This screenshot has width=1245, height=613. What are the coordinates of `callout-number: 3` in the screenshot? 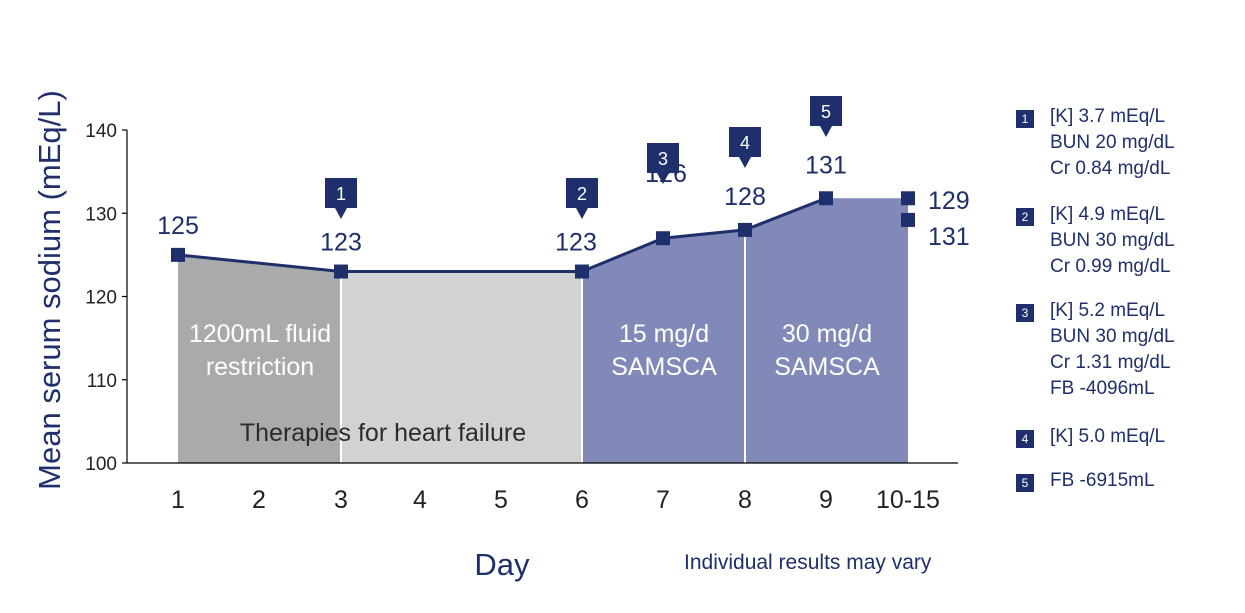 It's located at (663, 159).